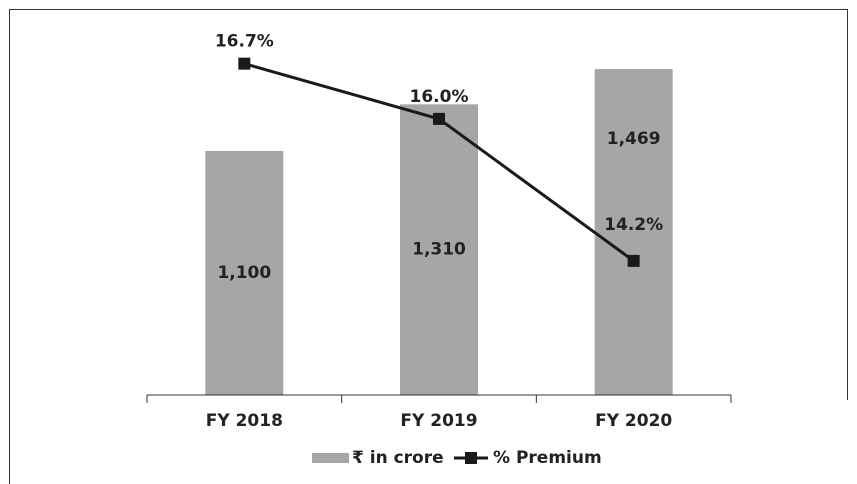 The width and height of the screenshot is (857, 484). What do you see at coordinates (633, 421) in the screenshot?
I see `x-tick-label: FY 2020` at bounding box center [633, 421].